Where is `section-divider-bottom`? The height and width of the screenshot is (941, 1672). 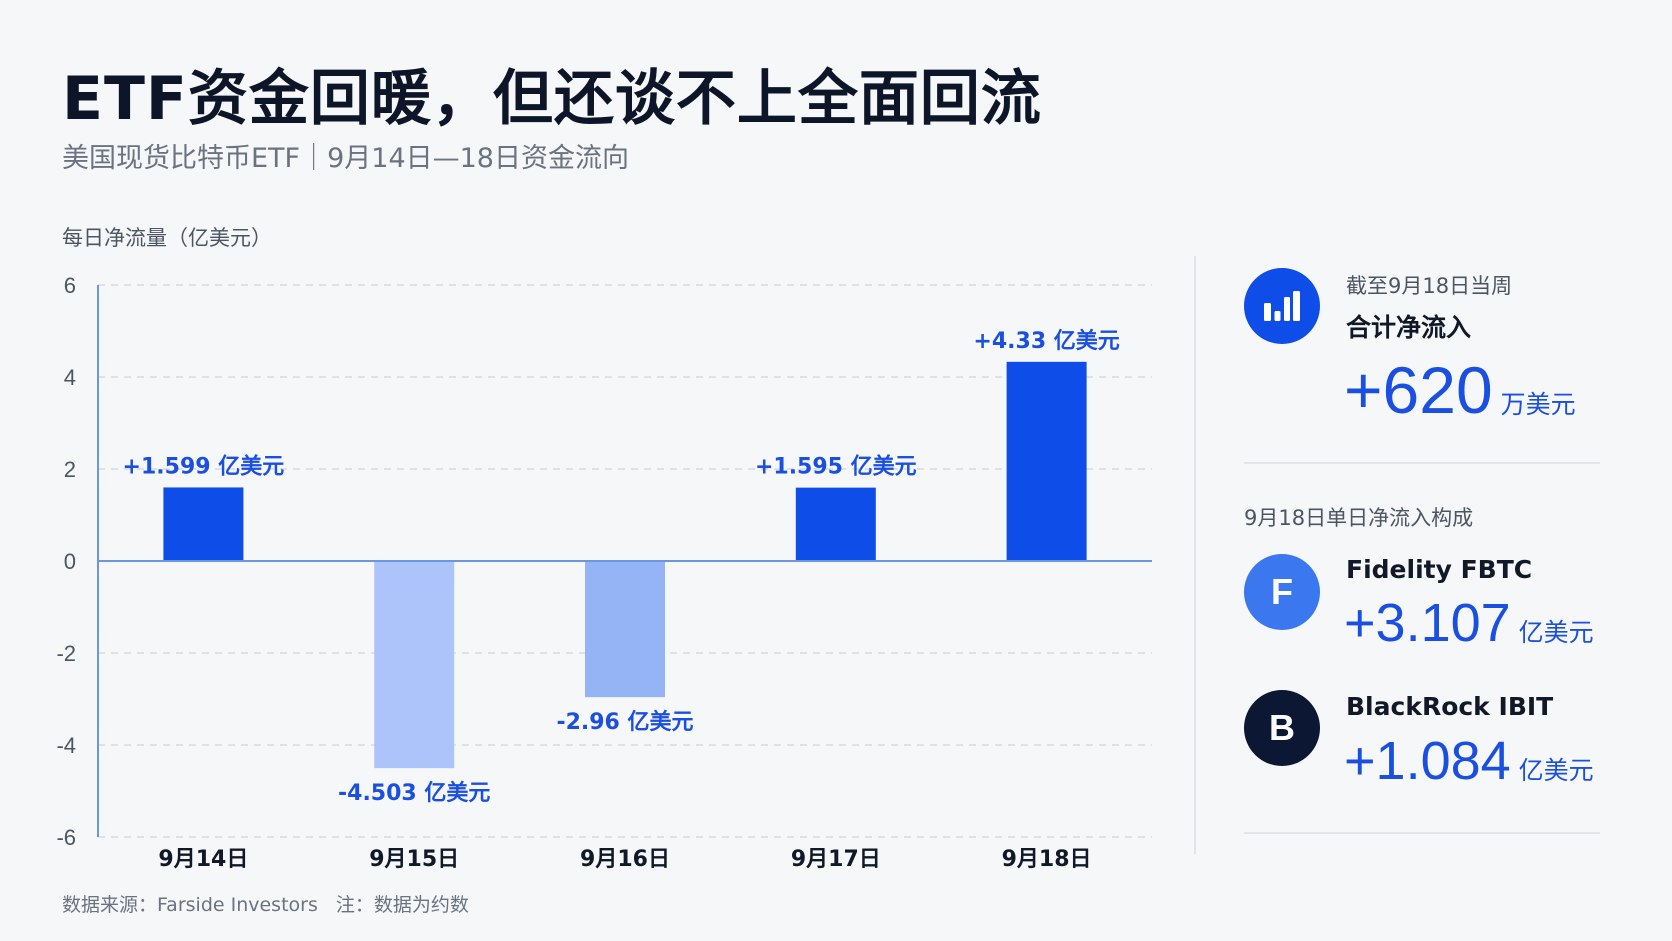 section-divider-bottom is located at coordinates (1422, 833).